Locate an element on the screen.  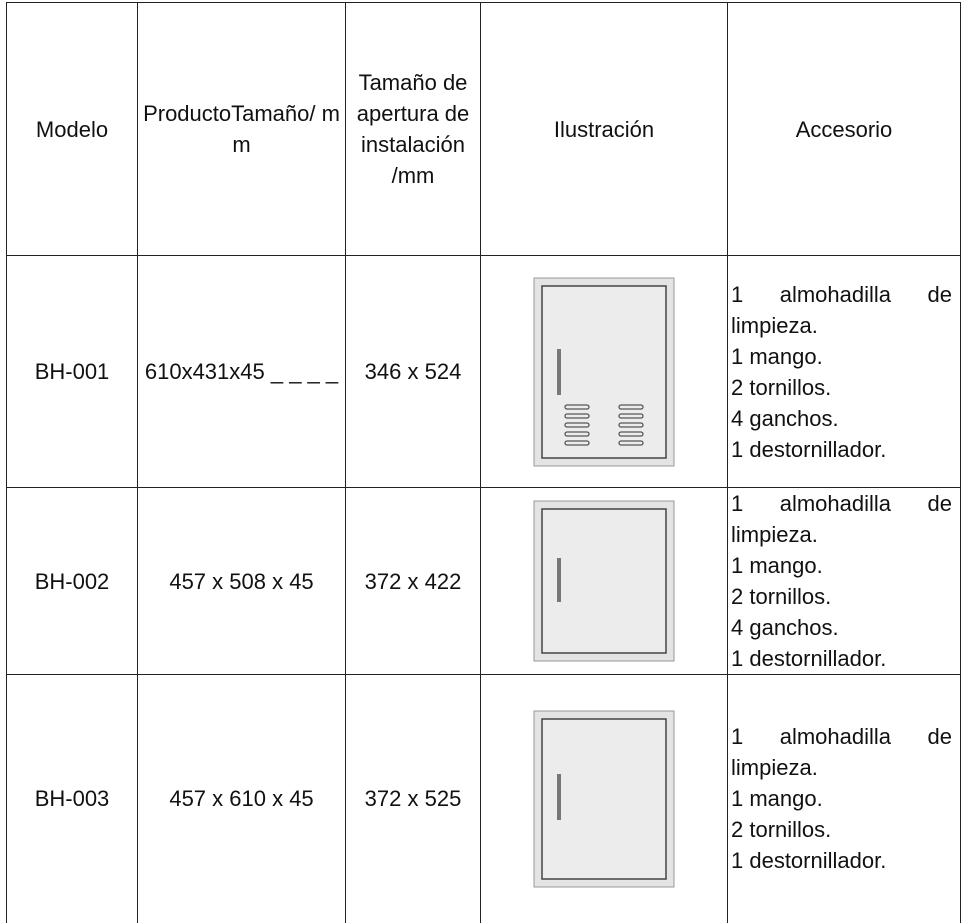
header-cell: Ilustración is located at coordinates (604, 129).